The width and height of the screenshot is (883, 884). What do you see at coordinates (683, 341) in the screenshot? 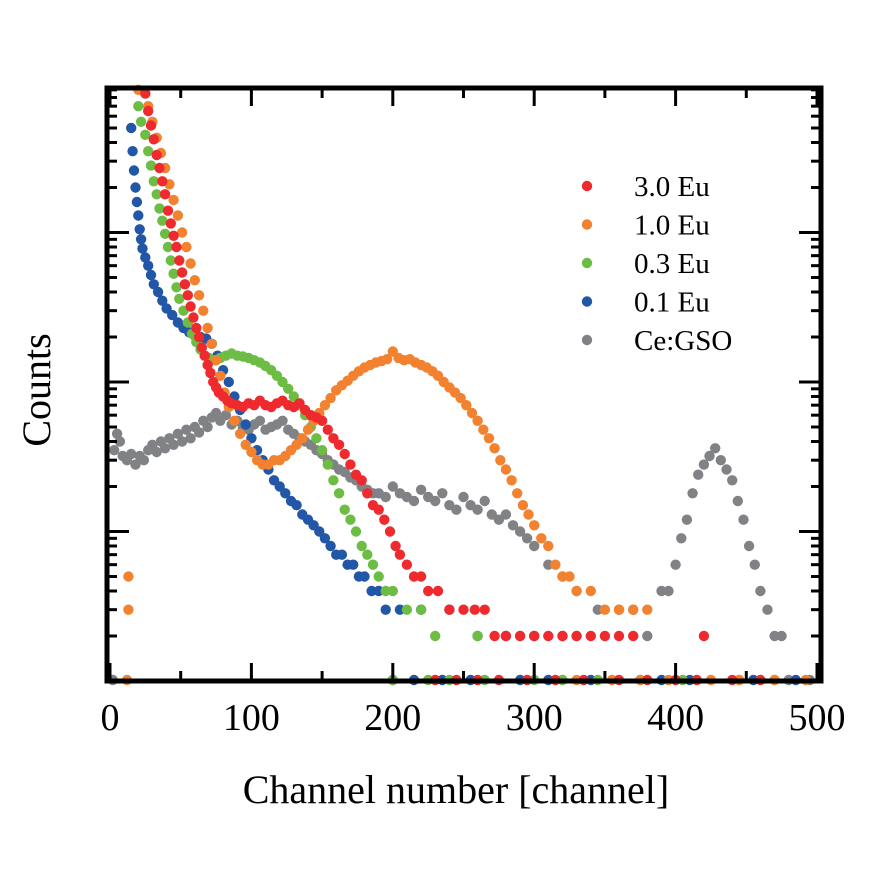
I see `legend-label: Ce:GSO` at bounding box center [683, 341].